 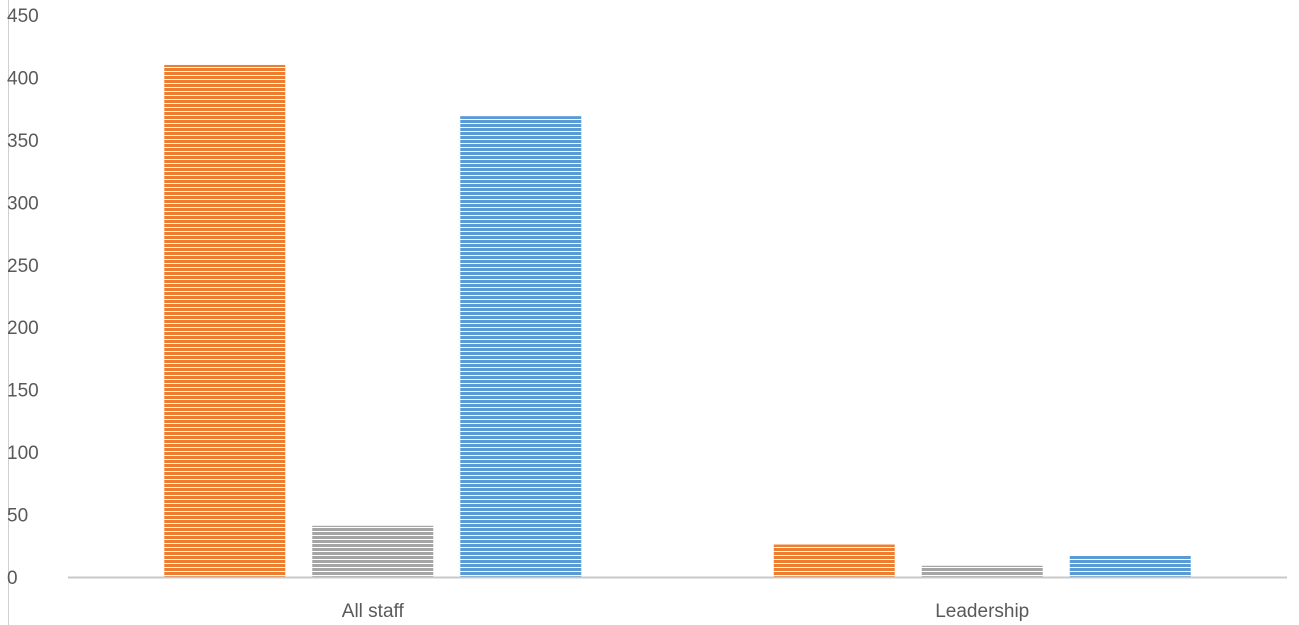 What do you see at coordinates (17, 516) in the screenshot?
I see `y-tick-label: 50` at bounding box center [17, 516].